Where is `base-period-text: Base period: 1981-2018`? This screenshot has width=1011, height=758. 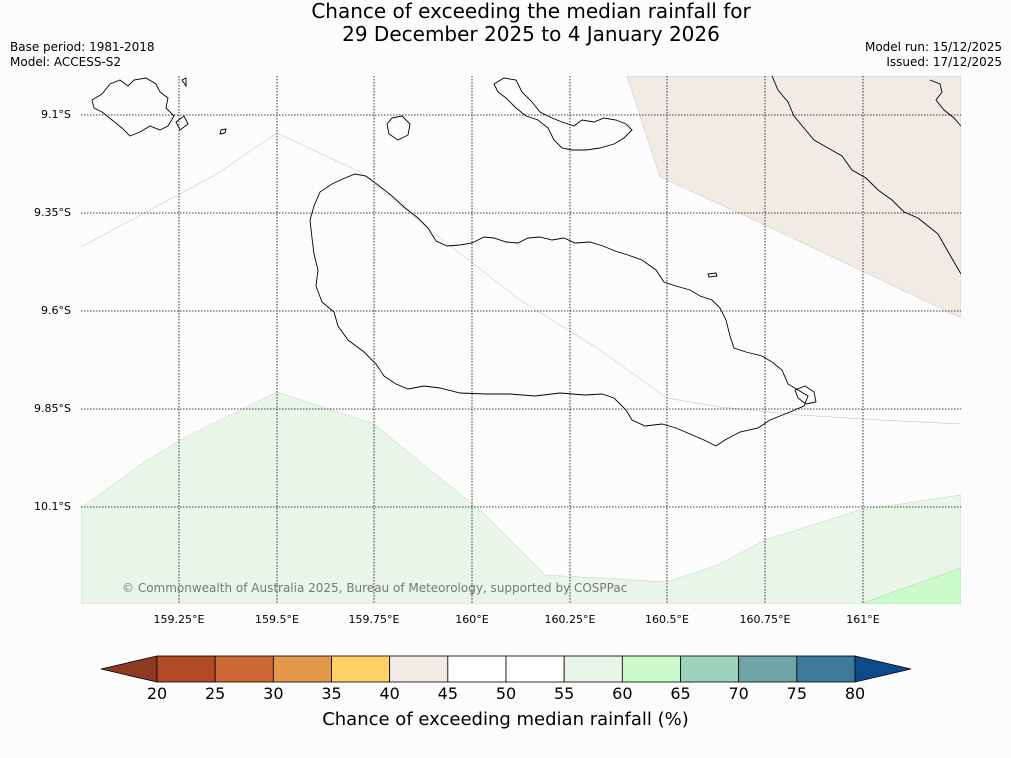
base-period-text: Base period: 1981-2018 is located at coordinates (82, 47).